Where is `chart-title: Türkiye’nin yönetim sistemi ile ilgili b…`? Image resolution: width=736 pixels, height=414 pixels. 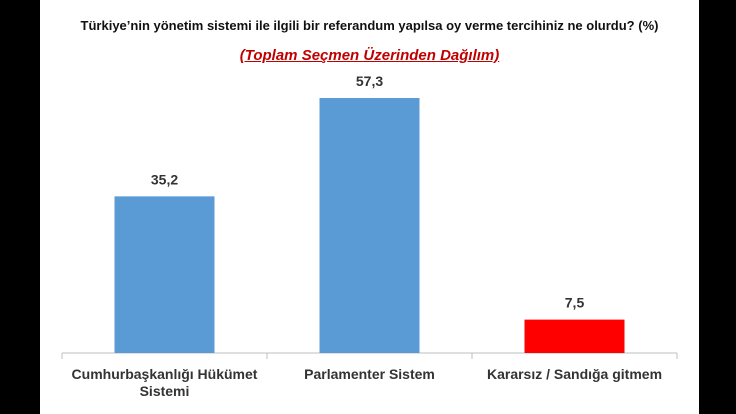 chart-title: Türkiye’nin yönetim sistemi ile ilgili b… is located at coordinates (369, 25).